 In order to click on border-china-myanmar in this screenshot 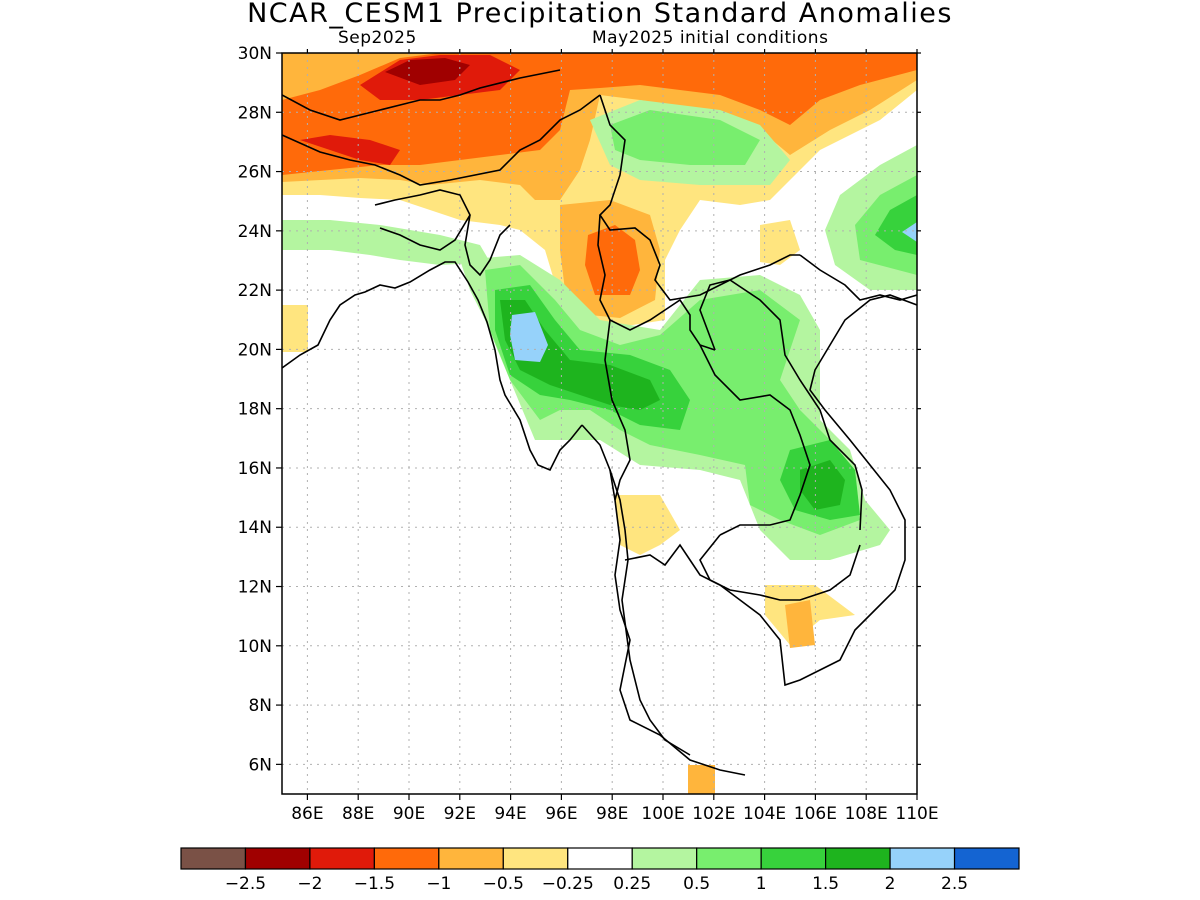, I will do `click(699, 197)`.